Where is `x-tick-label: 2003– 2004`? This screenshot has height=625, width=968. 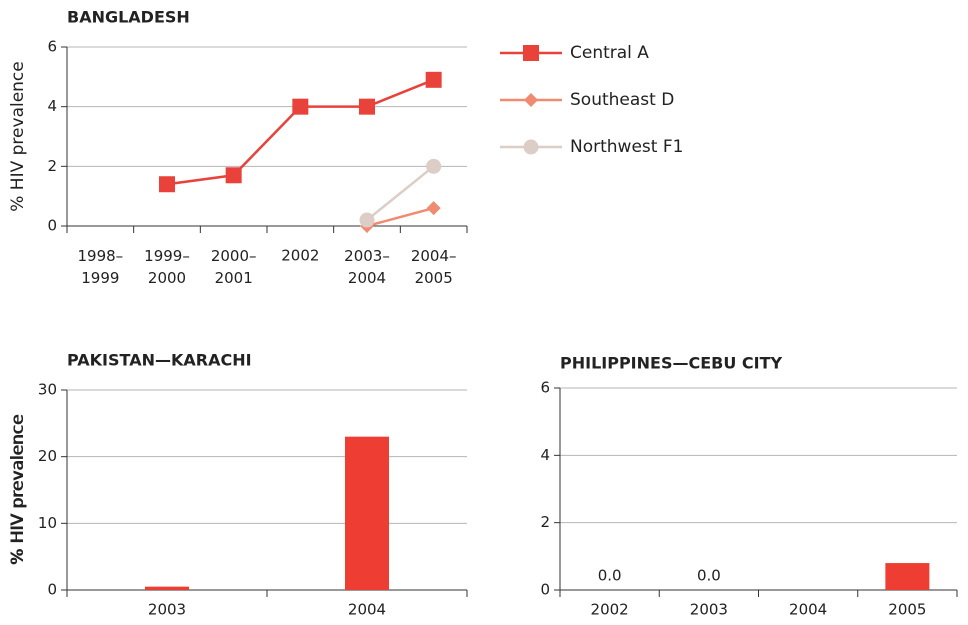 x-tick-label: 2003– 2004 is located at coordinates (367, 267).